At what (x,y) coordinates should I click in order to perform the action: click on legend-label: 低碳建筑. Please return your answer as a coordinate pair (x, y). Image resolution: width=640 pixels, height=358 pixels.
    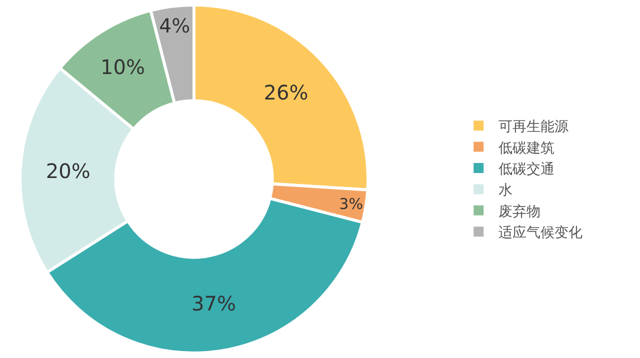
    Looking at the image, I should click on (526, 148).